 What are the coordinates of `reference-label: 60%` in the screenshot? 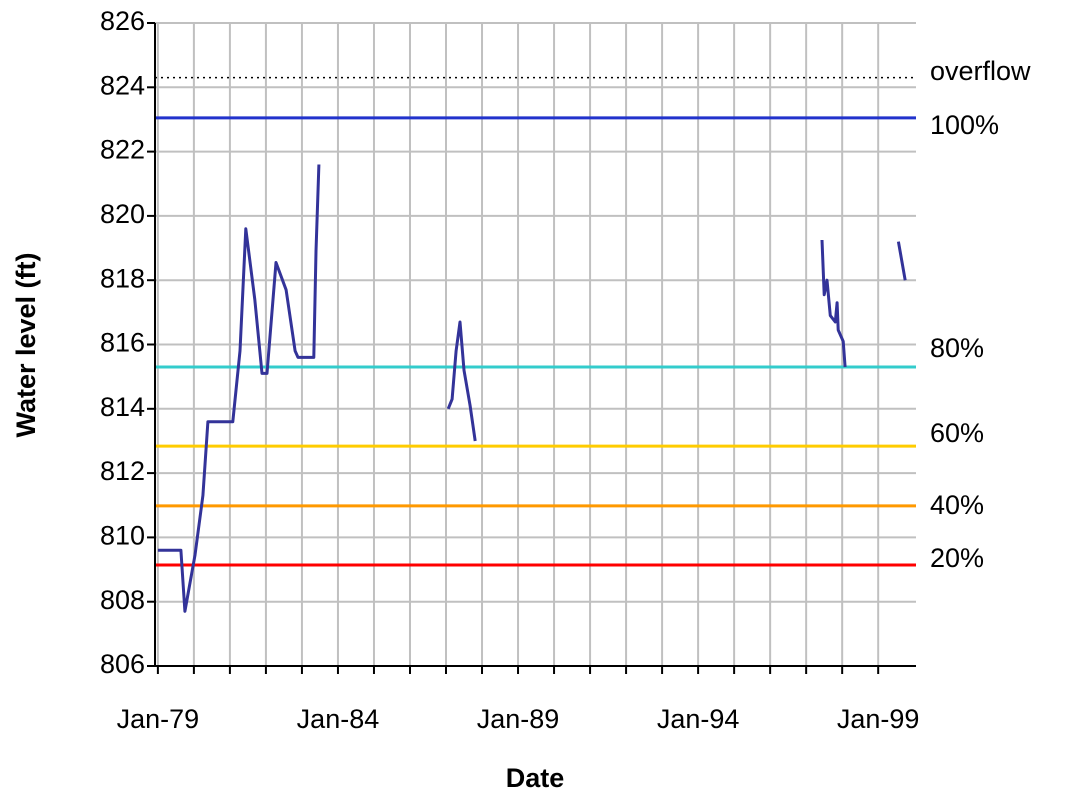 It's located at (957, 433).